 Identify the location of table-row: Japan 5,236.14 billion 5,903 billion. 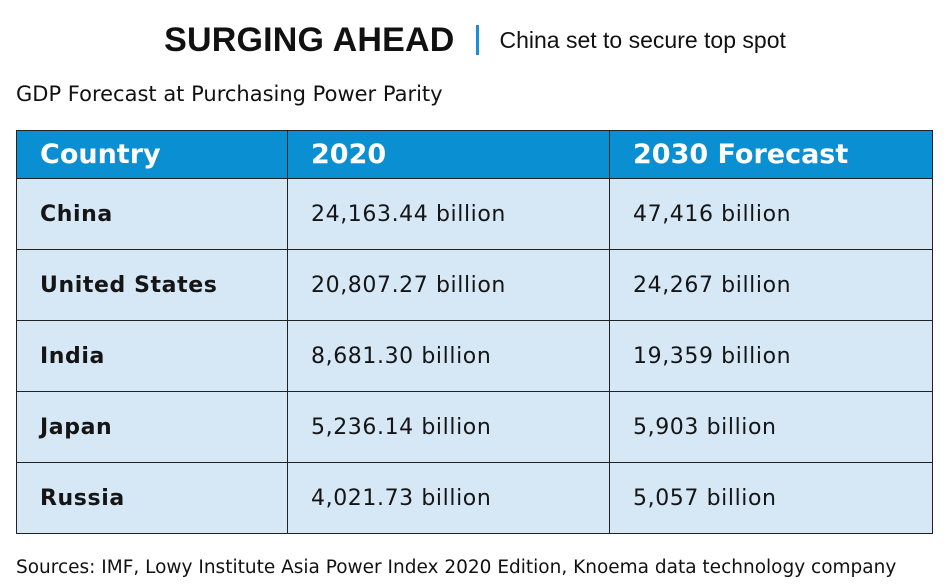
(474, 427).